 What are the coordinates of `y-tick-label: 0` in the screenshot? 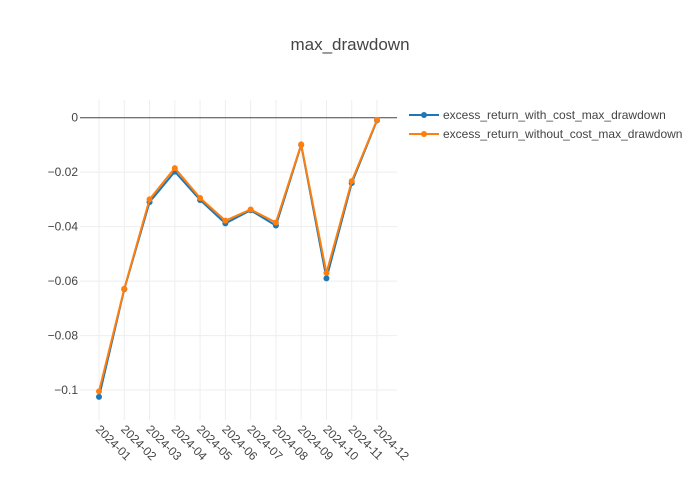 It's located at (74, 118).